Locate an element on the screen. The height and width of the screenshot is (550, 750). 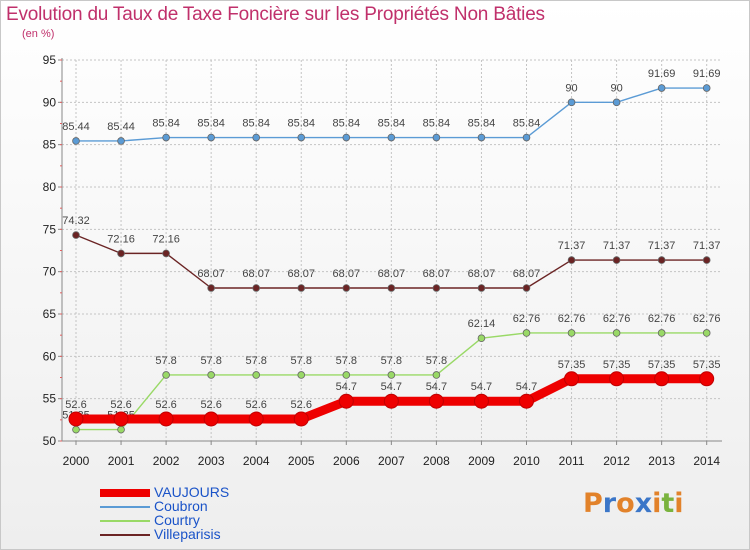
y-tick-label: 85 is located at coordinates (50, 145).